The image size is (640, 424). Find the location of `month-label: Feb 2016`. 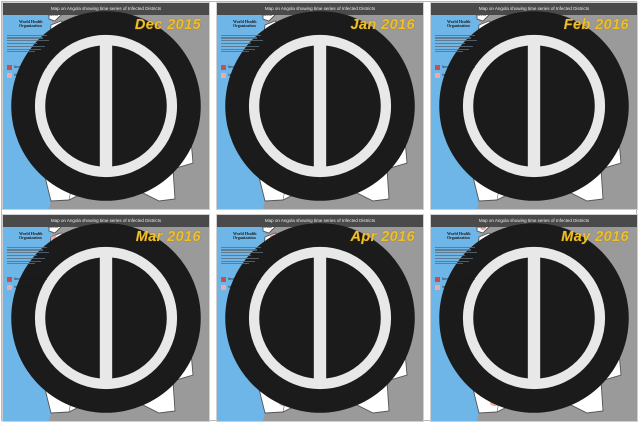

month-label: Feb 2016 is located at coordinates (596, 25).